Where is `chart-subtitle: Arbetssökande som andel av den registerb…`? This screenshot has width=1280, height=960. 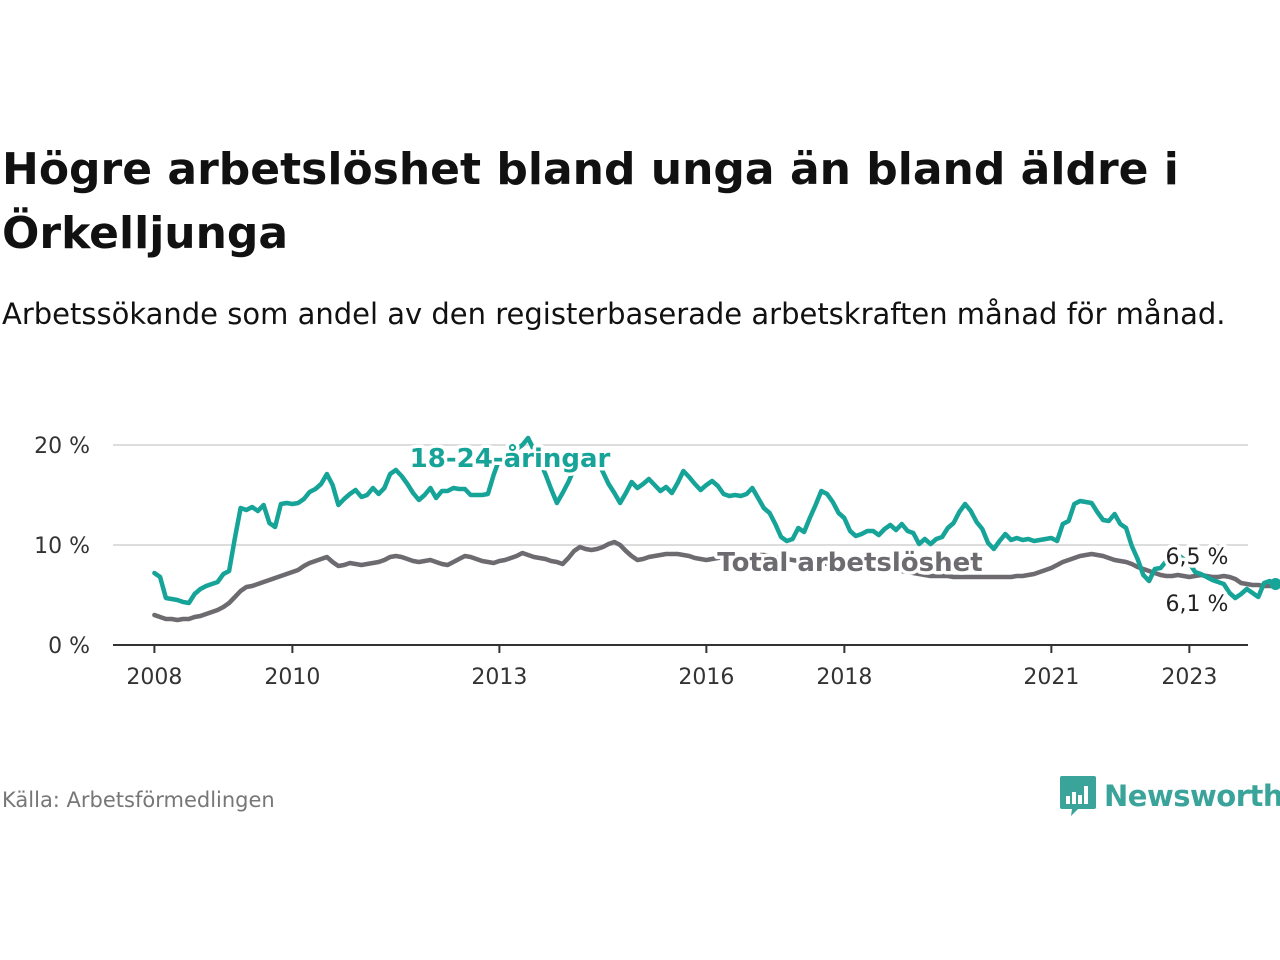 chart-subtitle: Arbetssökande som andel av den registerb… is located at coordinates (614, 314).